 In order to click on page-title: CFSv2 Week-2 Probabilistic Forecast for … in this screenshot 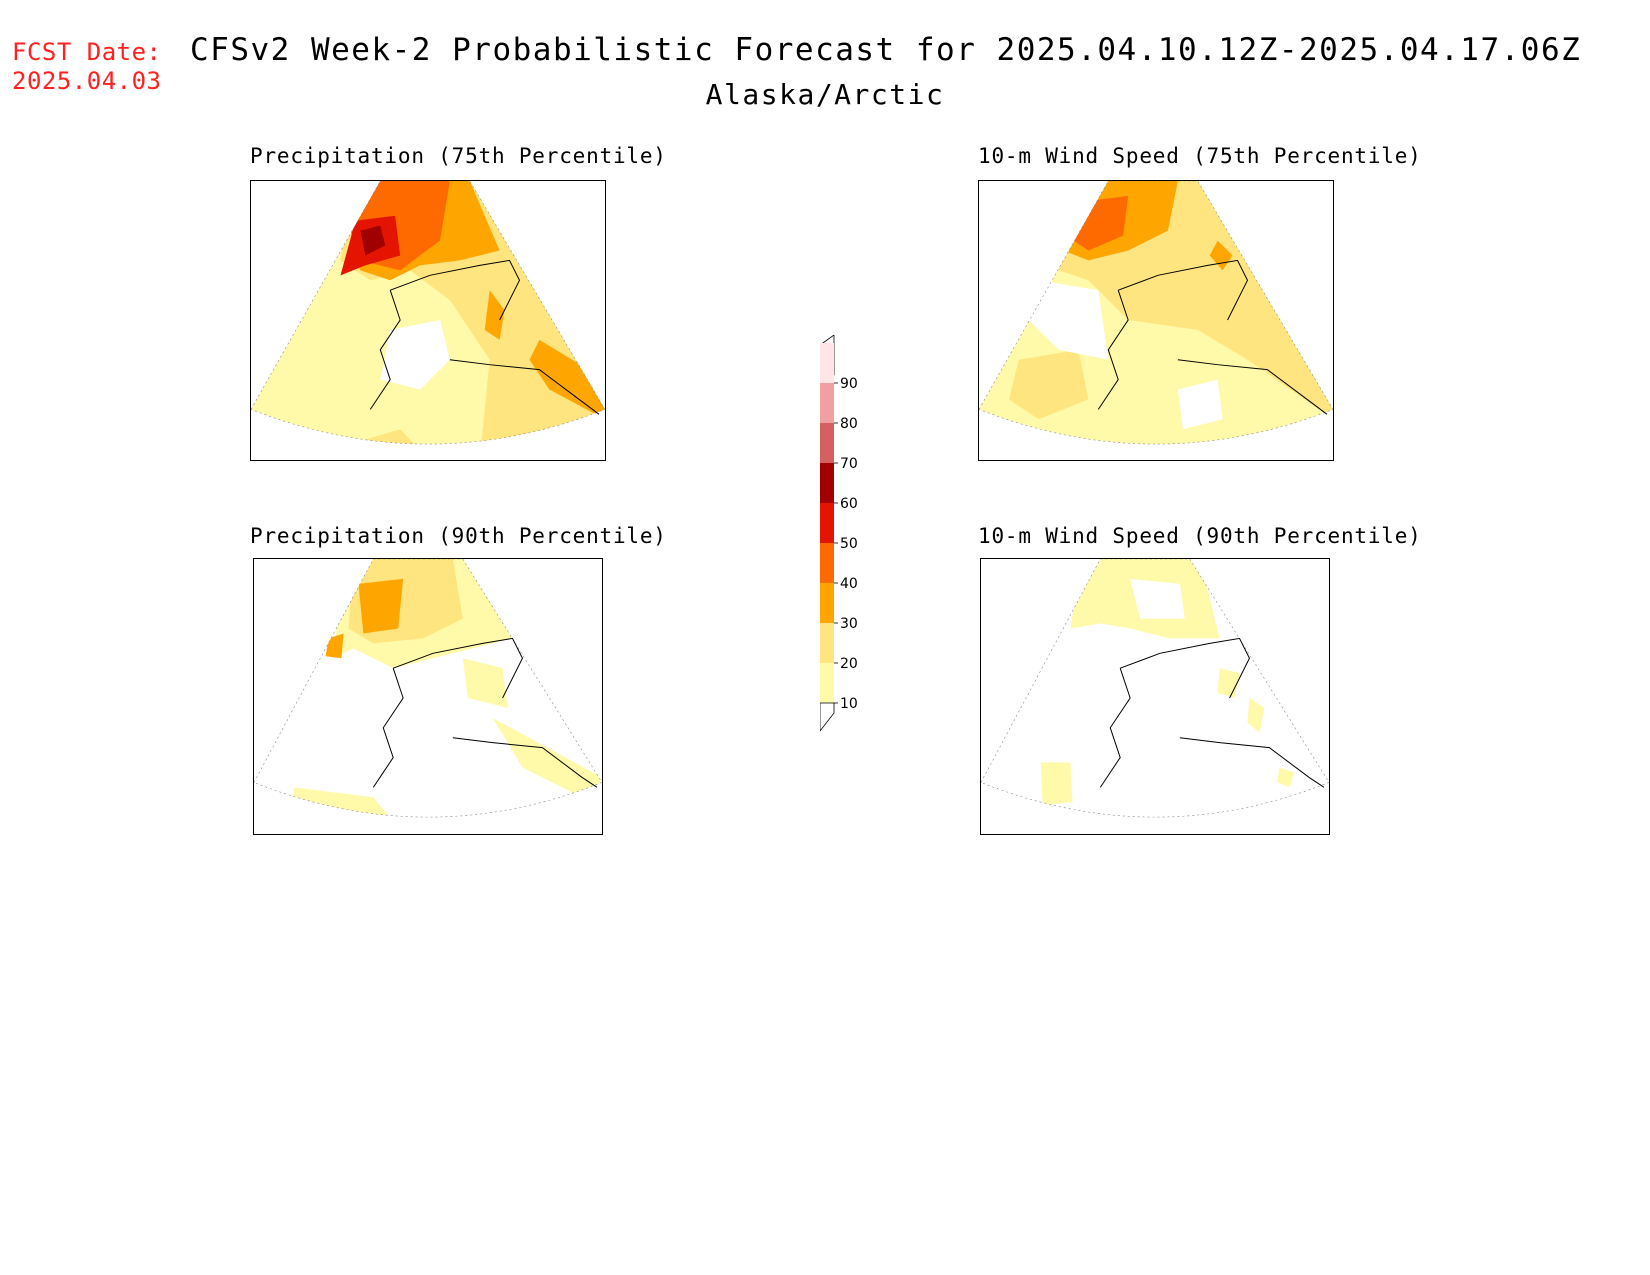, I will do `click(886, 50)`.